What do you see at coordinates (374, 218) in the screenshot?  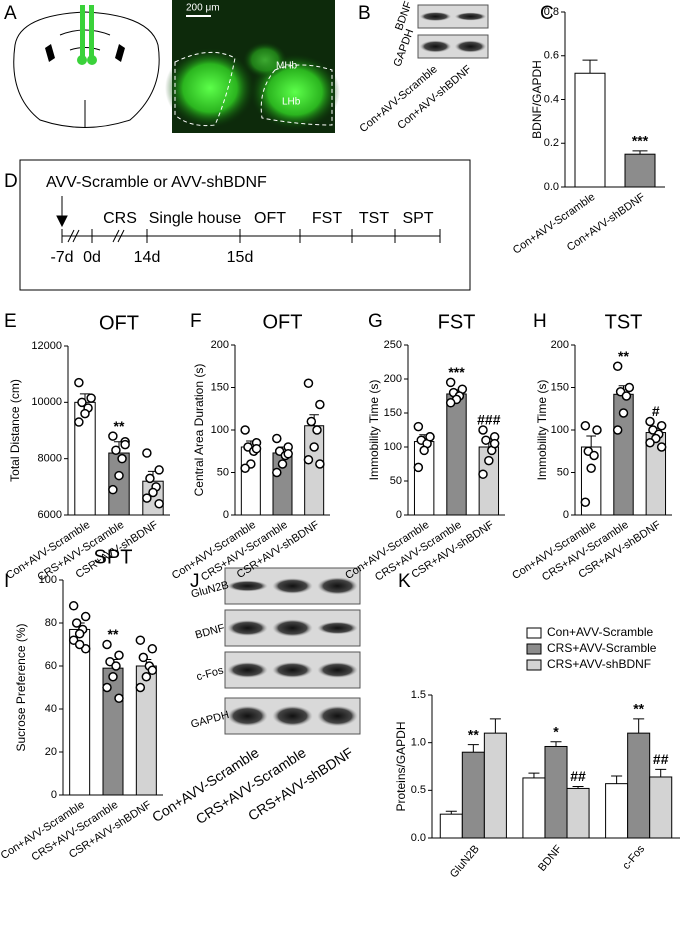 I see `phase-label: TST` at bounding box center [374, 218].